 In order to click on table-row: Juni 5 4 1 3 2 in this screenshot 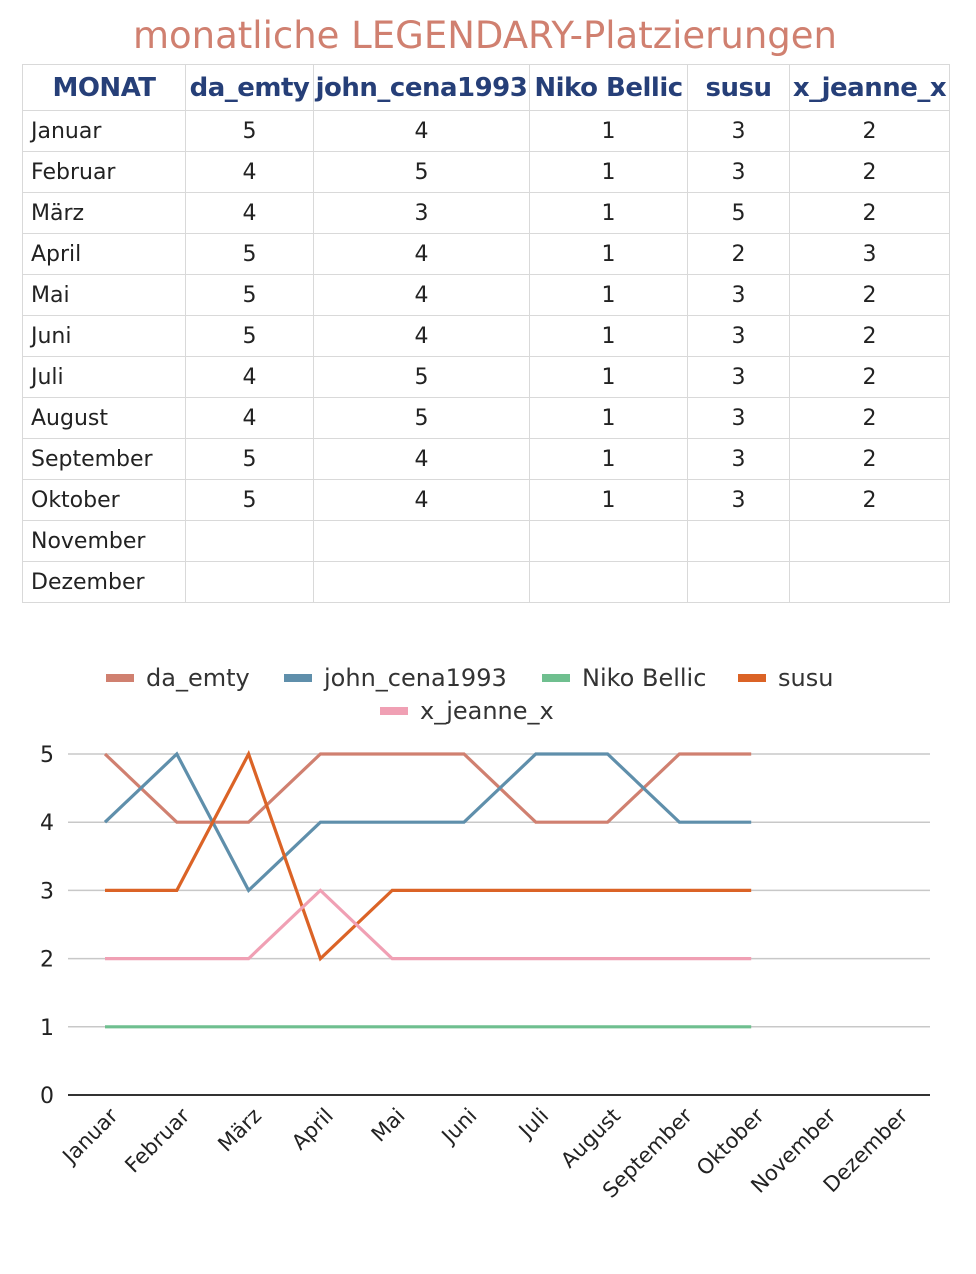, I will do `click(486, 336)`.